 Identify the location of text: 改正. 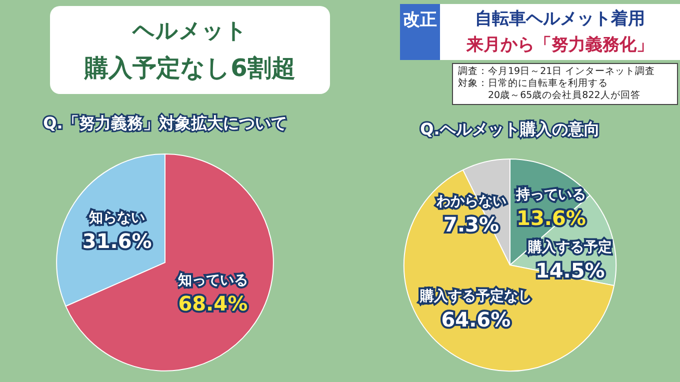
(420, 32).